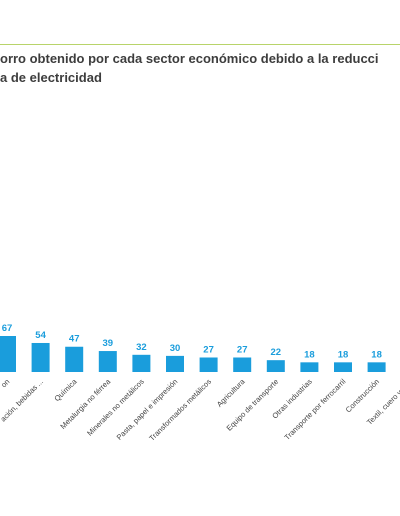 This screenshot has width=400, height=516. I want to click on category-label-6: Transformados metálicos, so click(180, 410).